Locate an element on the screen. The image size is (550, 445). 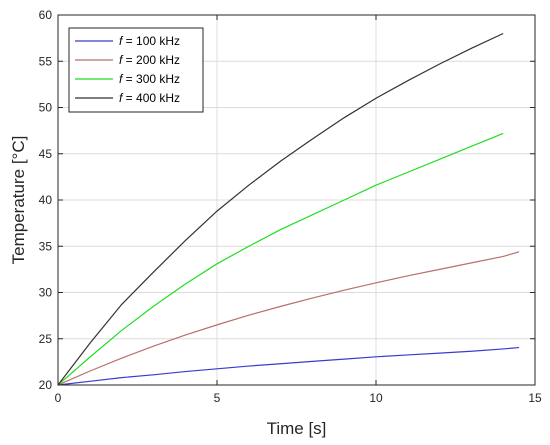
x-tick-label: 15 is located at coordinates (535, 398).